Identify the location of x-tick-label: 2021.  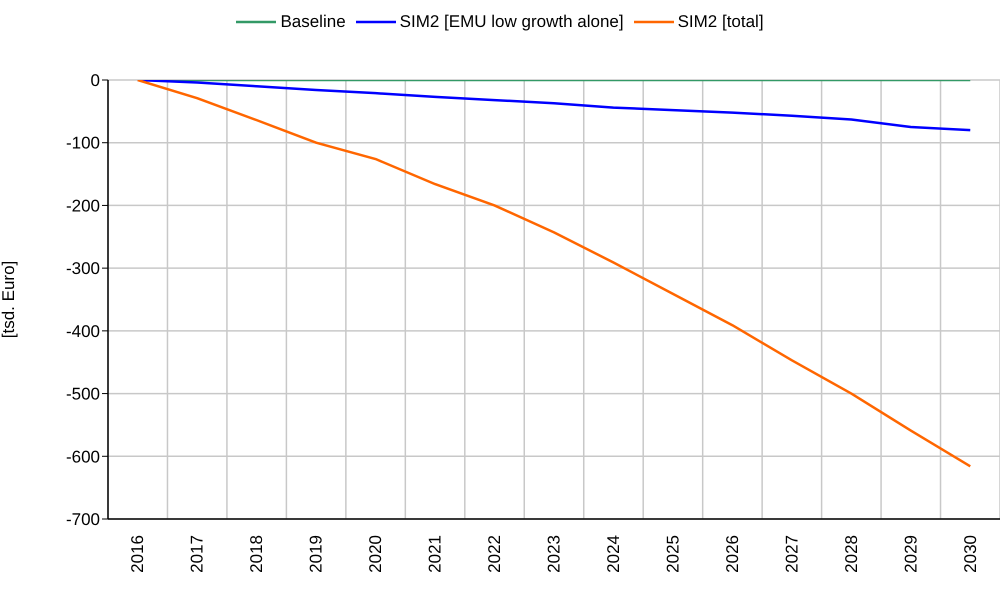
(435, 554).